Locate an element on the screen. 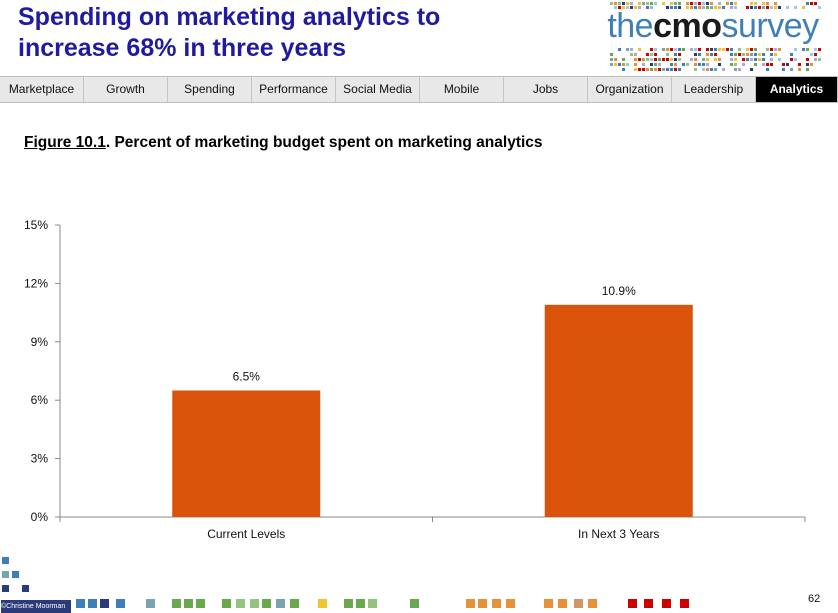 The image size is (838, 613). tab-jobs: Jobs is located at coordinates (546, 89).